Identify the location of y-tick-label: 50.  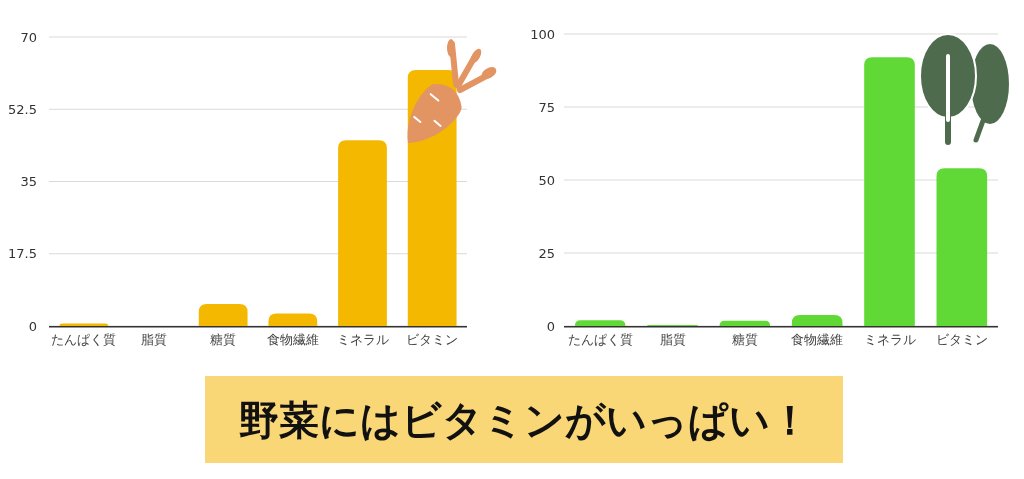
(546, 180).